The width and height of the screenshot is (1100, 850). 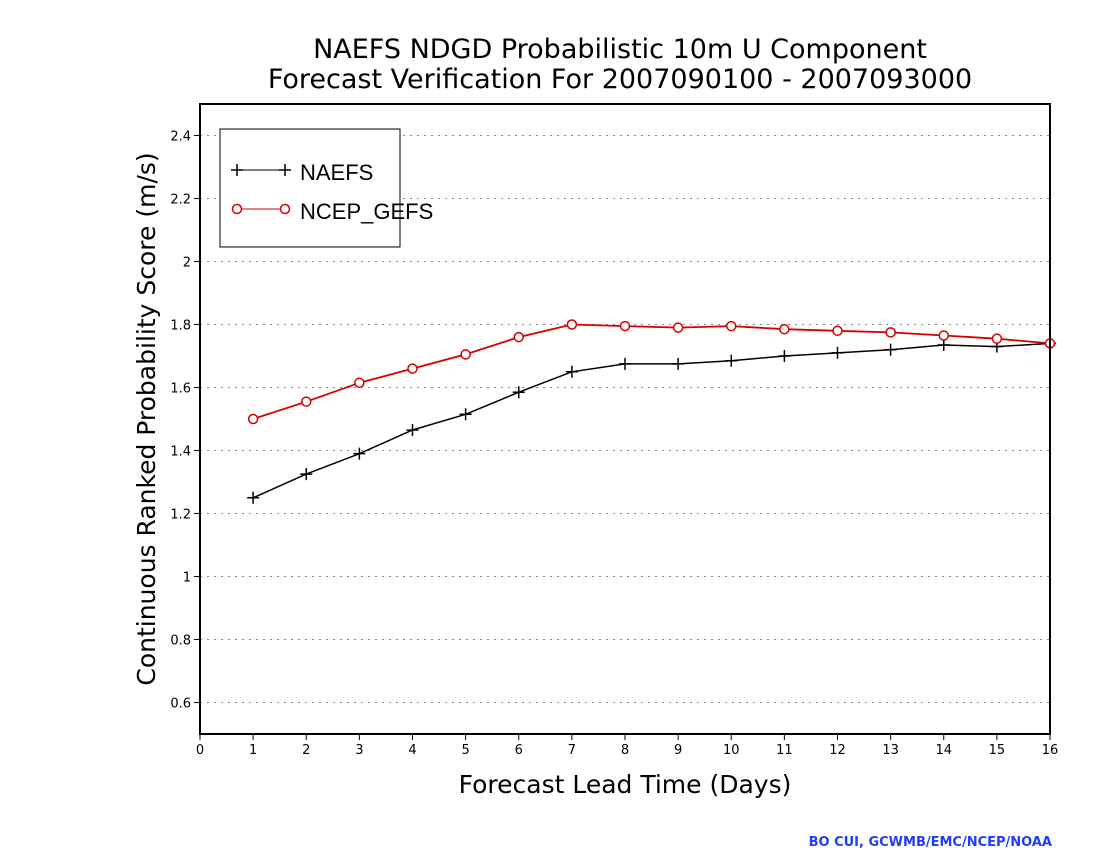 I want to click on legend: NAEFS NCEP_GEFS, so click(x=326, y=188).